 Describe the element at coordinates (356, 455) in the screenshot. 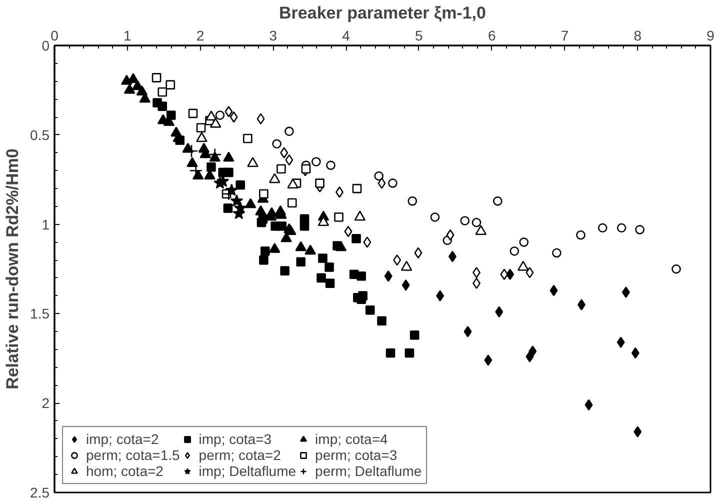

I see `legend-label: perm; cota=3` at that location.